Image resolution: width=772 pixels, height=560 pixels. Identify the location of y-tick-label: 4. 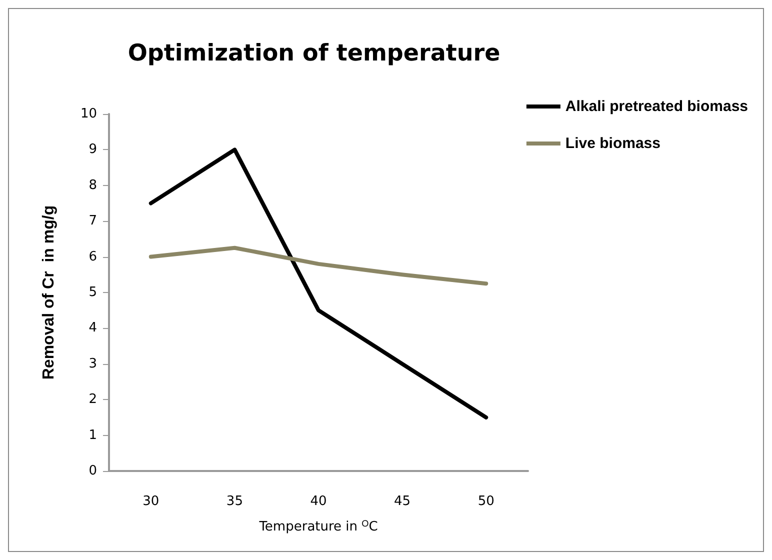
(92, 328).